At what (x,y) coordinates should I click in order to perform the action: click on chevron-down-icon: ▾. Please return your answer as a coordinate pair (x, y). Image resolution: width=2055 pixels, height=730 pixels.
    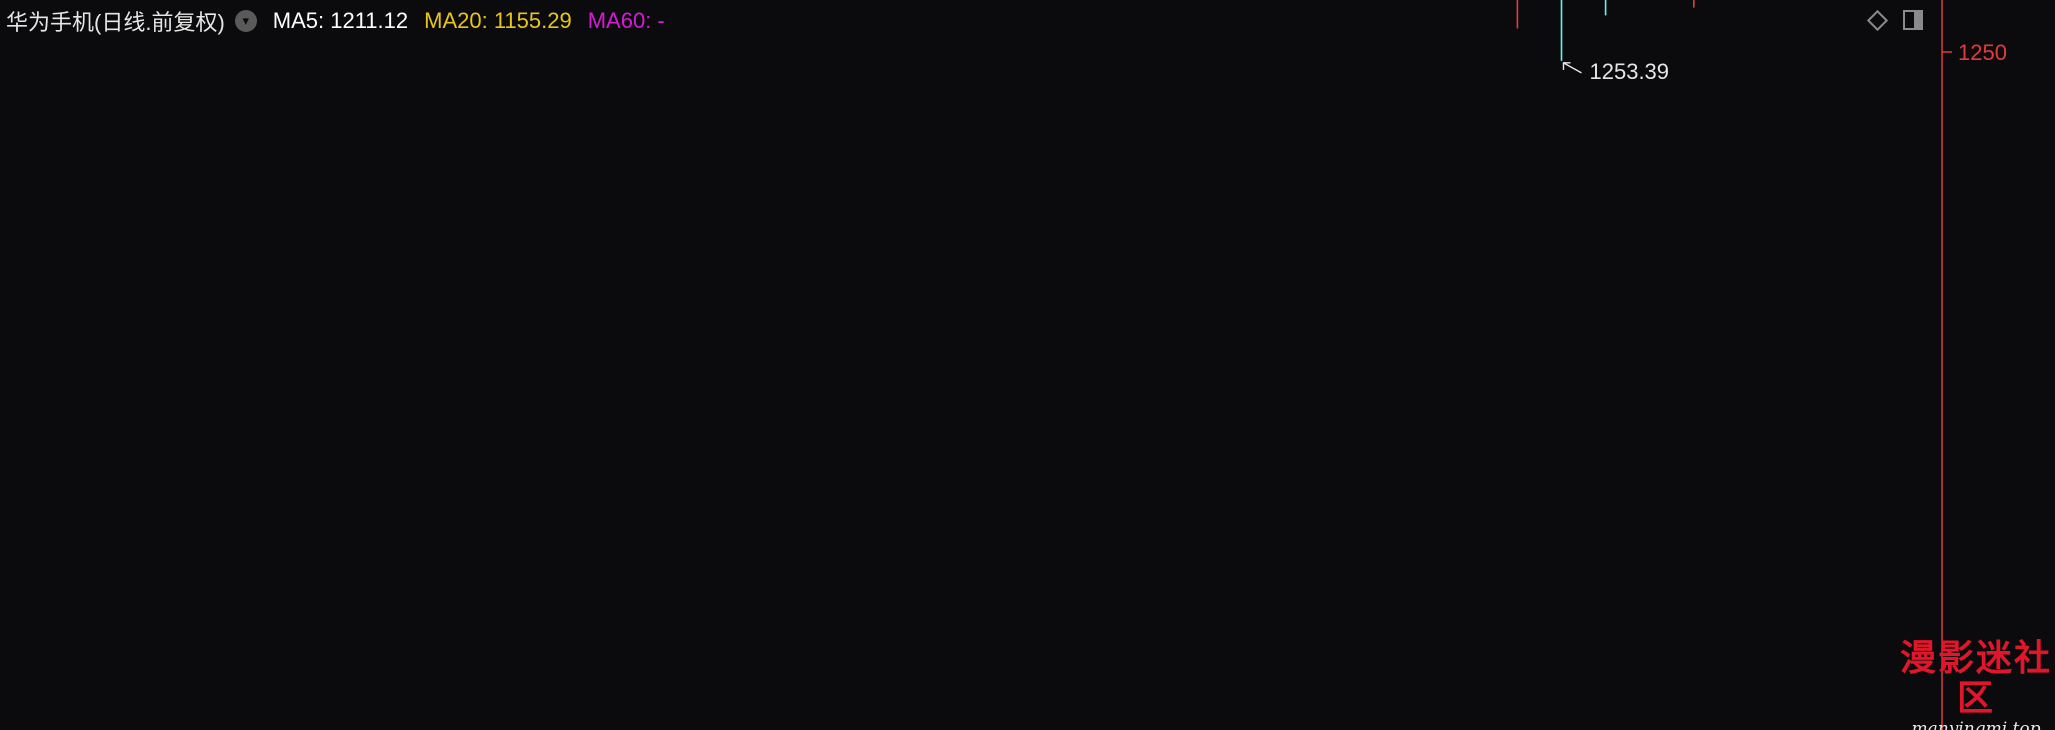
    Looking at the image, I should click on (245, 21).